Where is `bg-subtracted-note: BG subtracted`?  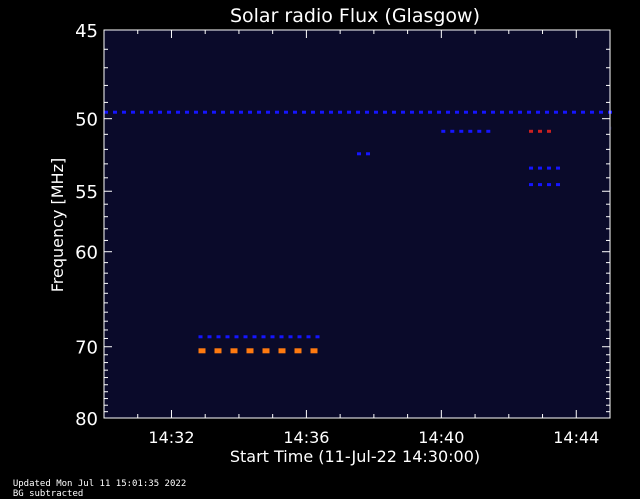 bg-subtracted-note: BG subtracted is located at coordinates (48, 494).